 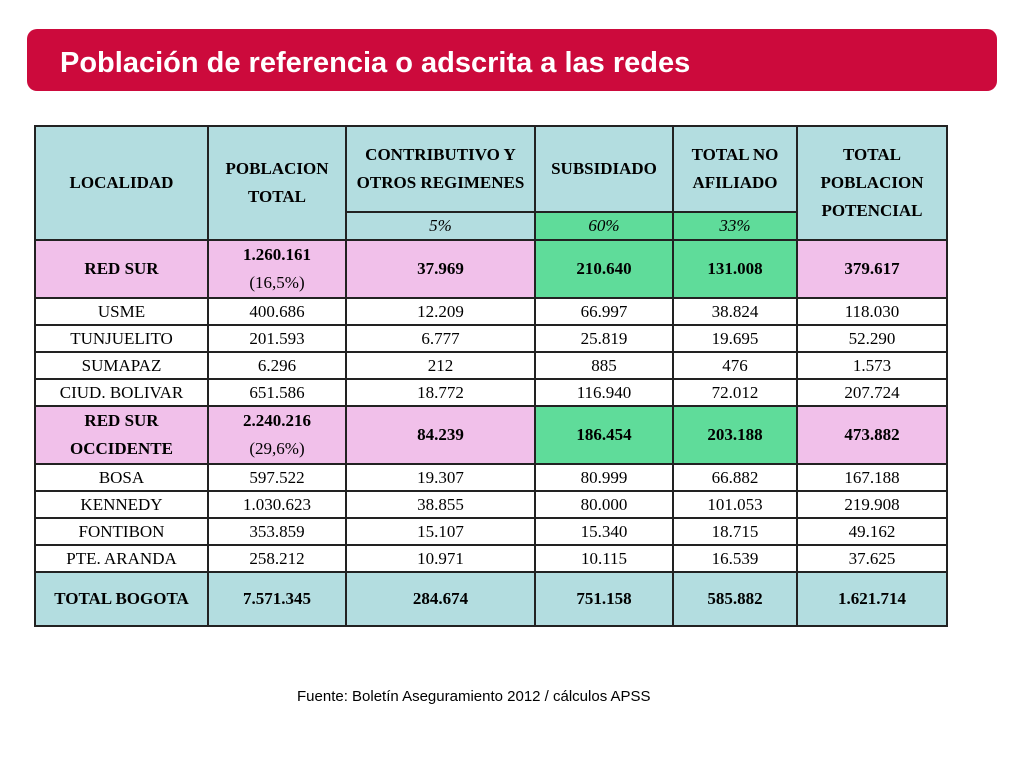 What do you see at coordinates (604, 365) in the screenshot?
I see `cell-subsidiado: 885` at bounding box center [604, 365].